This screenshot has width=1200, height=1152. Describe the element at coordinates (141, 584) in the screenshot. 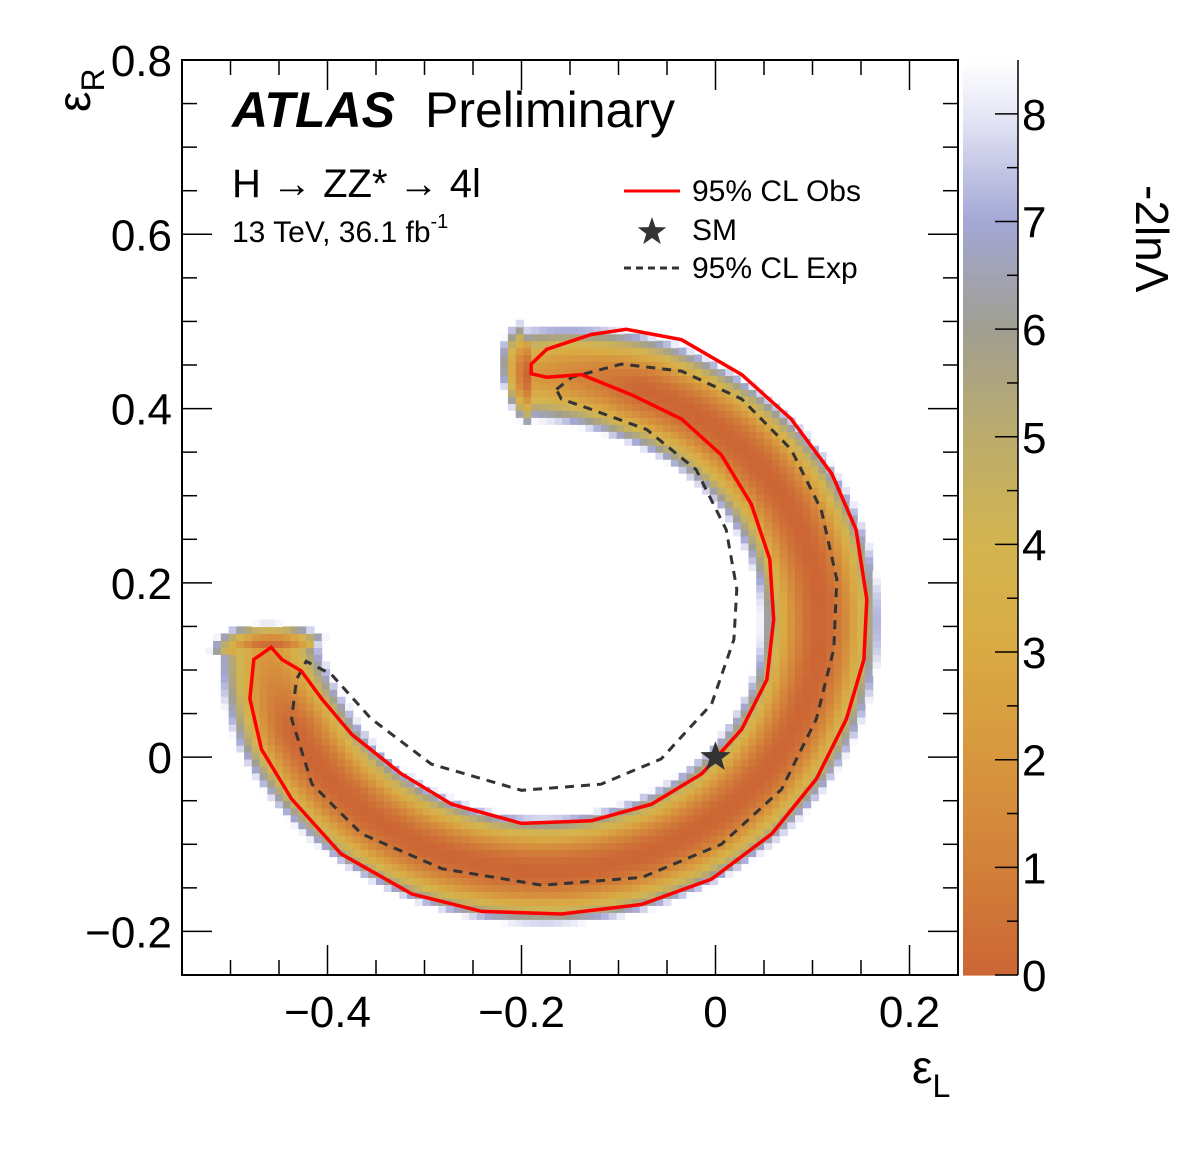

I see `y-tick-label: 0.2` at that location.